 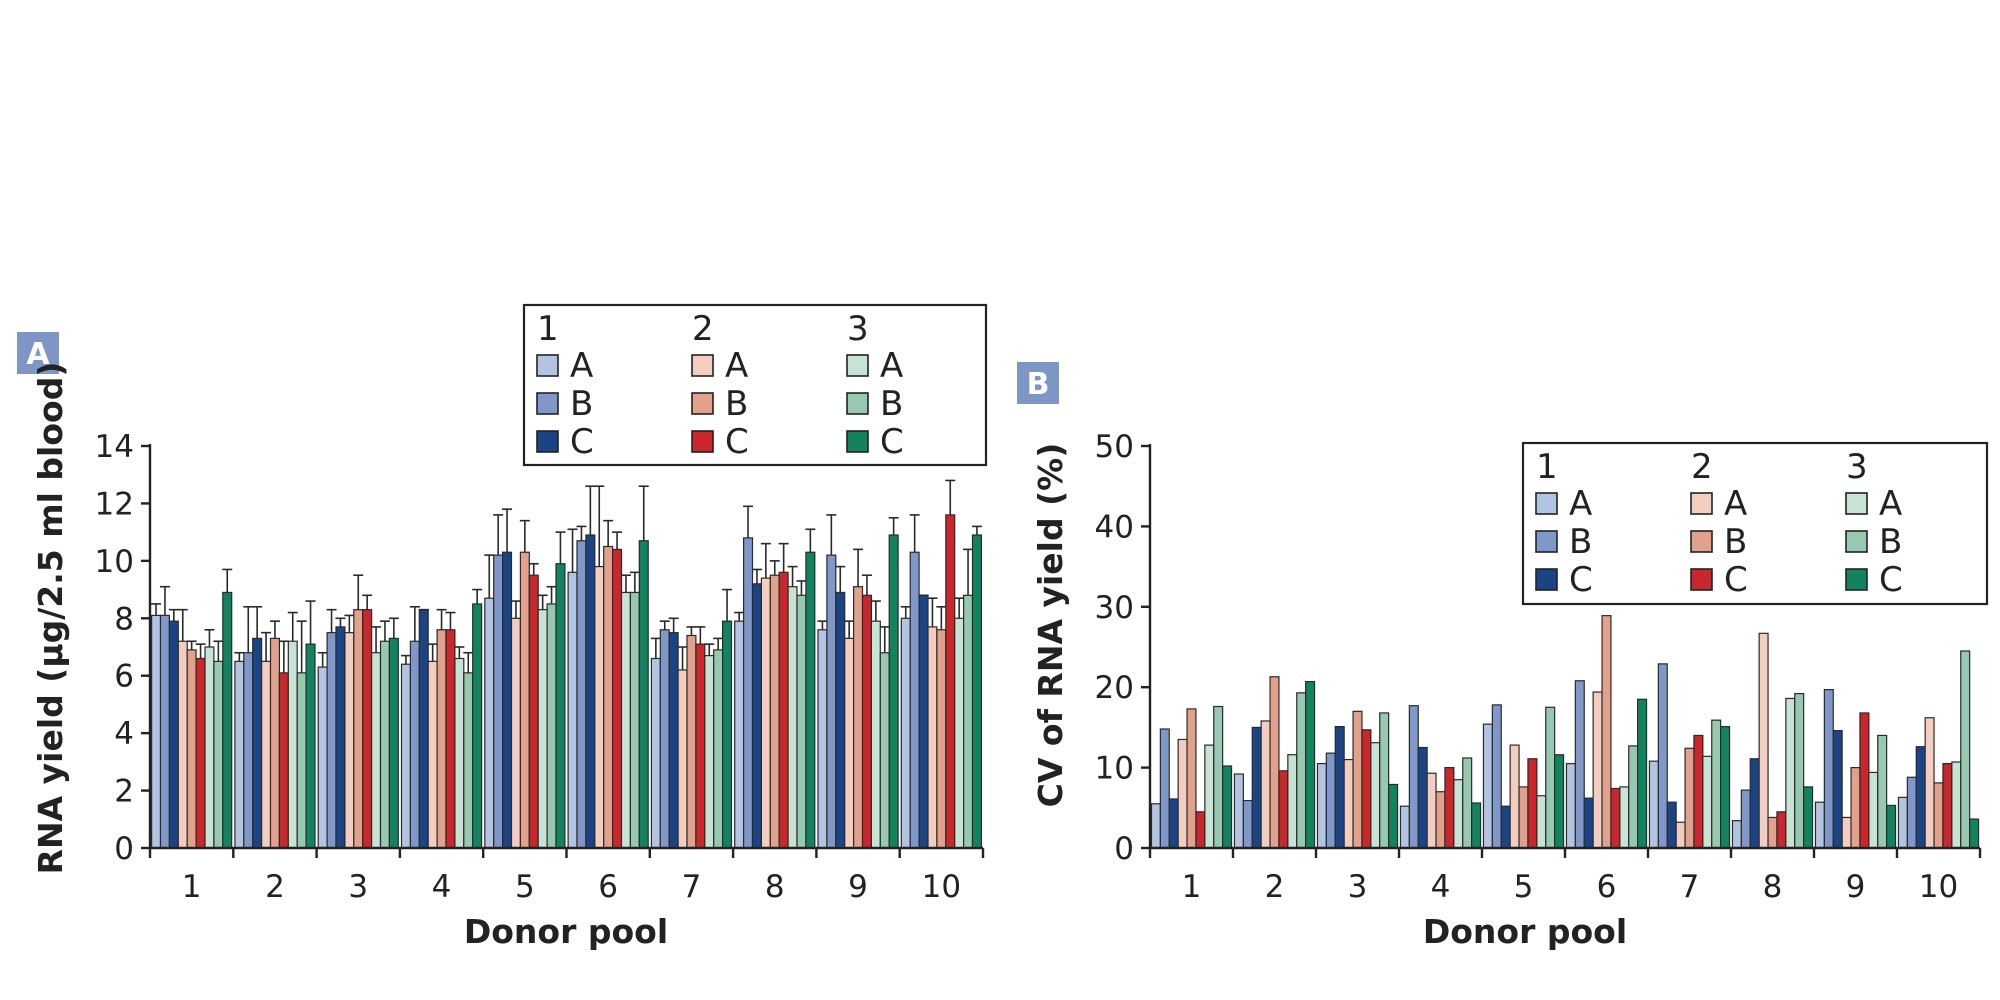 I want to click on legend-swatch-2A, so click(x=1701, y=503).